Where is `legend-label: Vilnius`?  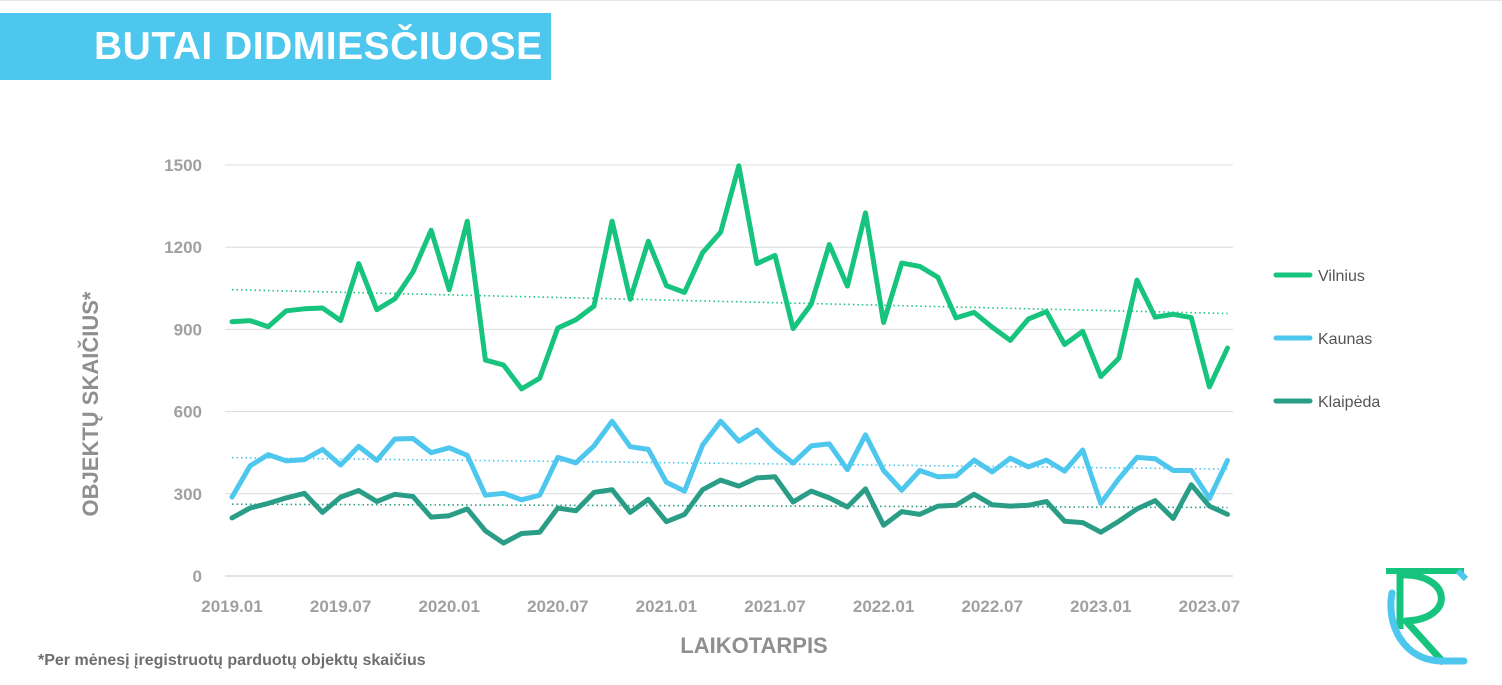 legend-label: Vilnius is located at coordinates (1341, 276).